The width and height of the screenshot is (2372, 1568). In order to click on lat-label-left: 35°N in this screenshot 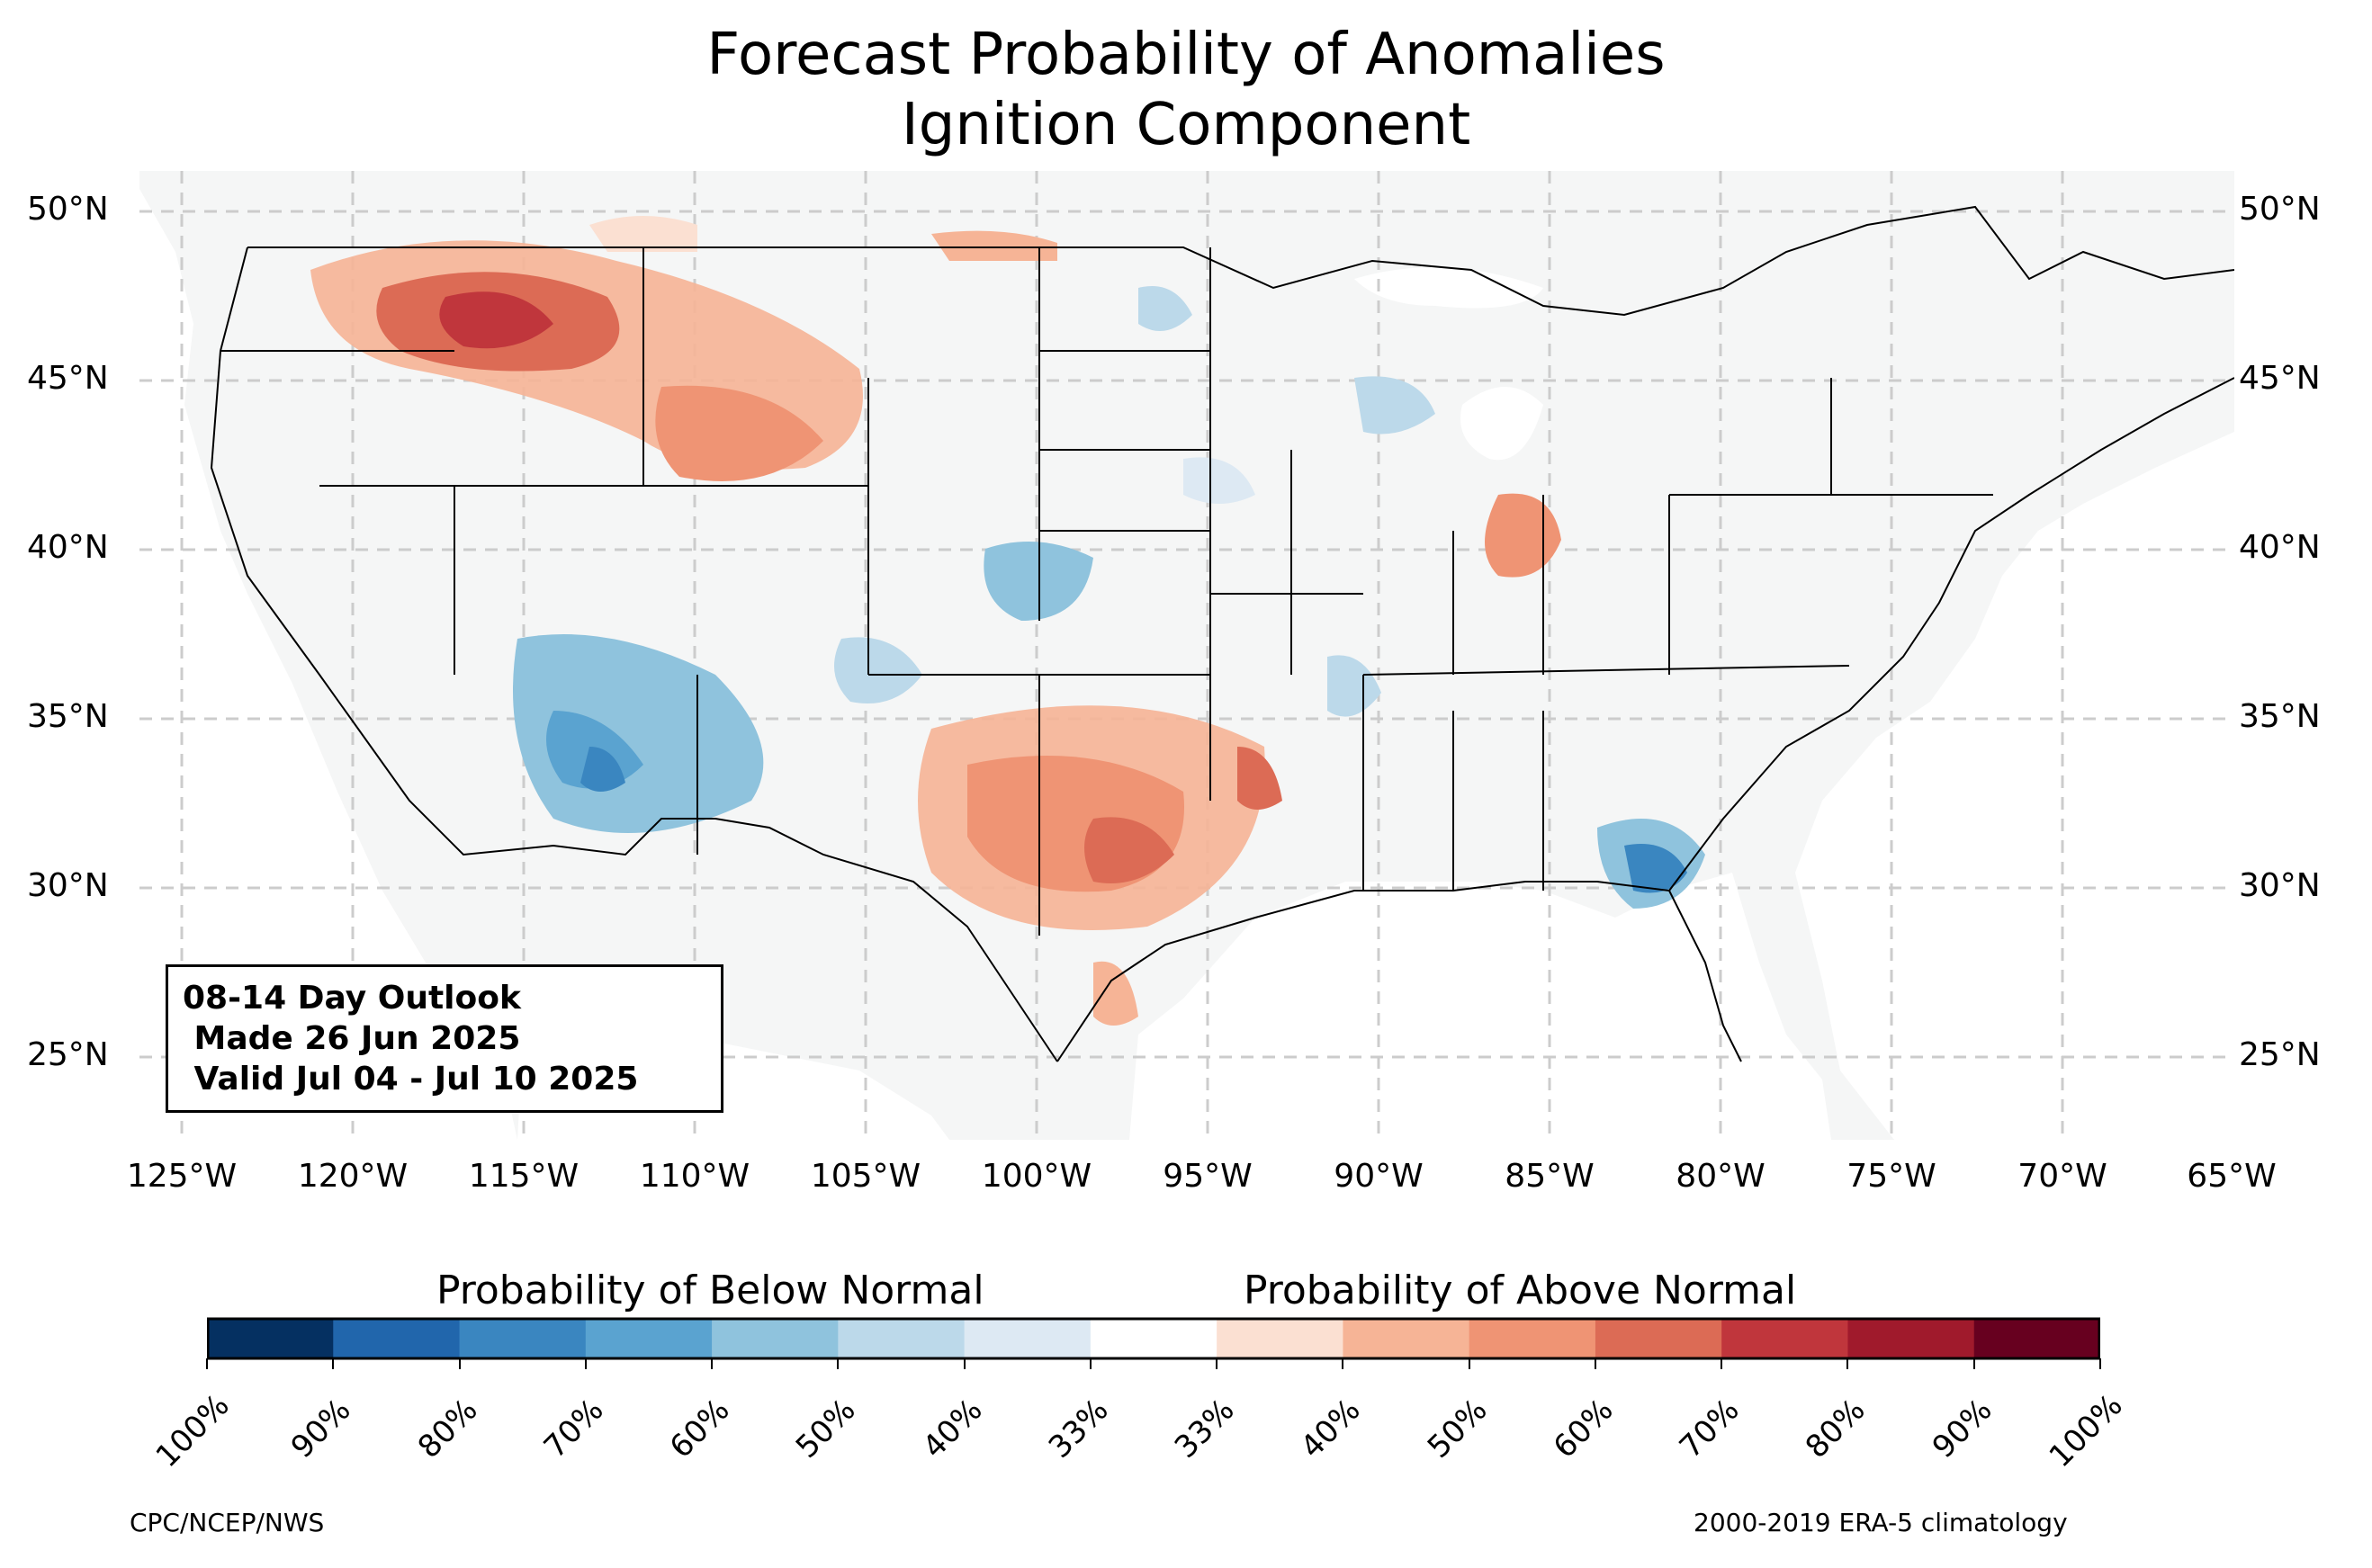, I will do `click(68, 716)`.